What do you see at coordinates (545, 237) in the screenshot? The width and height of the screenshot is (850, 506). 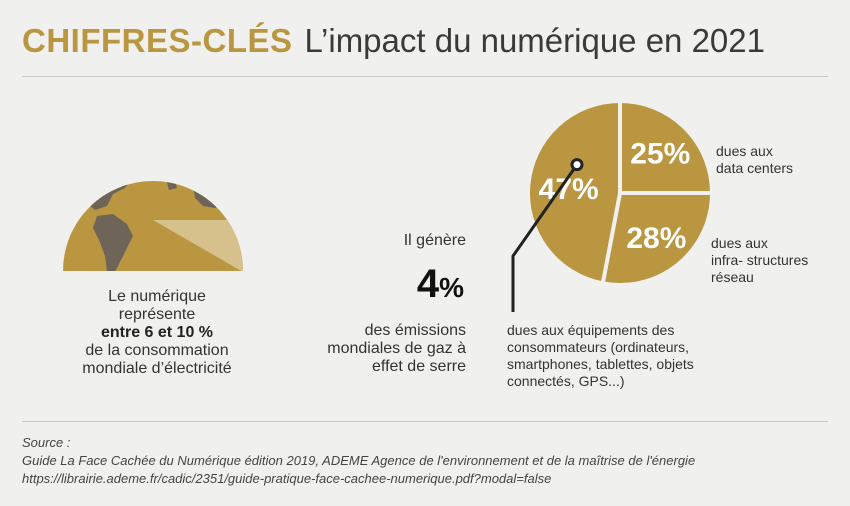 I see `leader-line` at bounding box center [545, 237].